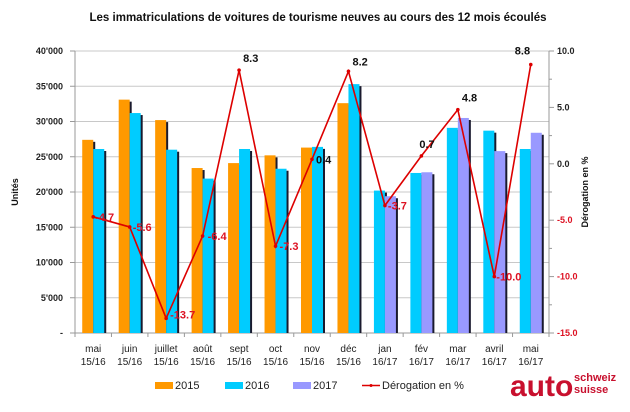 The image size is (630, 412). I want to click on data-label: -6.4, so click(218, 237).